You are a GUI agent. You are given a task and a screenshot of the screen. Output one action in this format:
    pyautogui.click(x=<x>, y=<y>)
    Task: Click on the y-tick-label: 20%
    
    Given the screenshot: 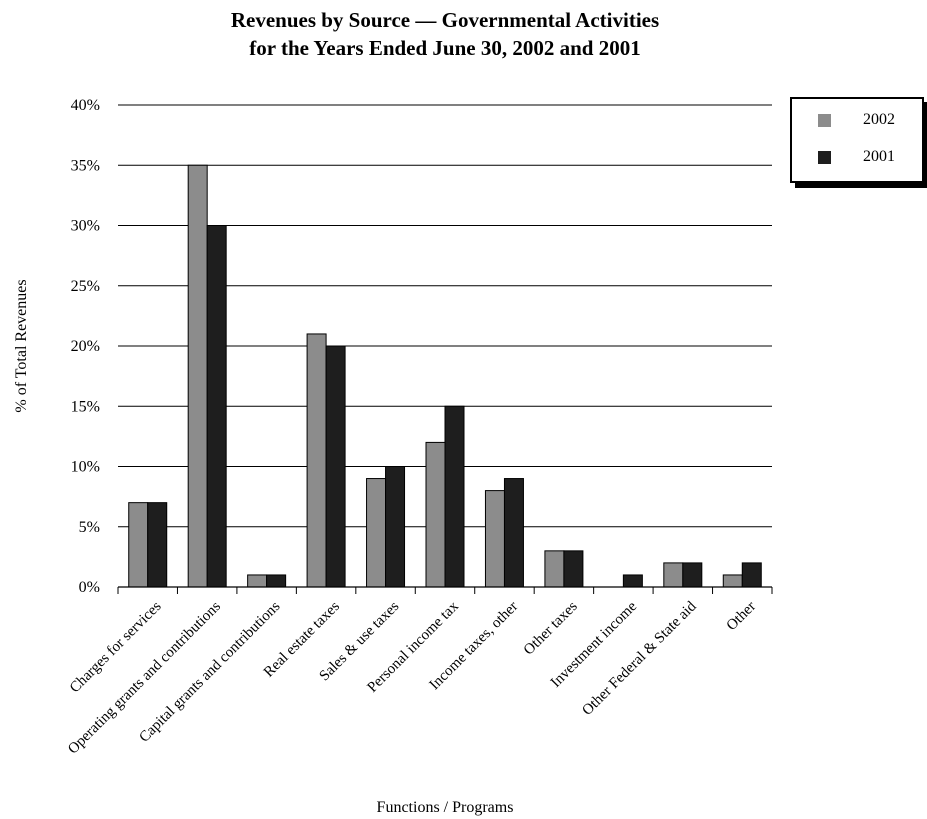 What is the action you would take?
    pyautogui.click(x=85, y=346)
    